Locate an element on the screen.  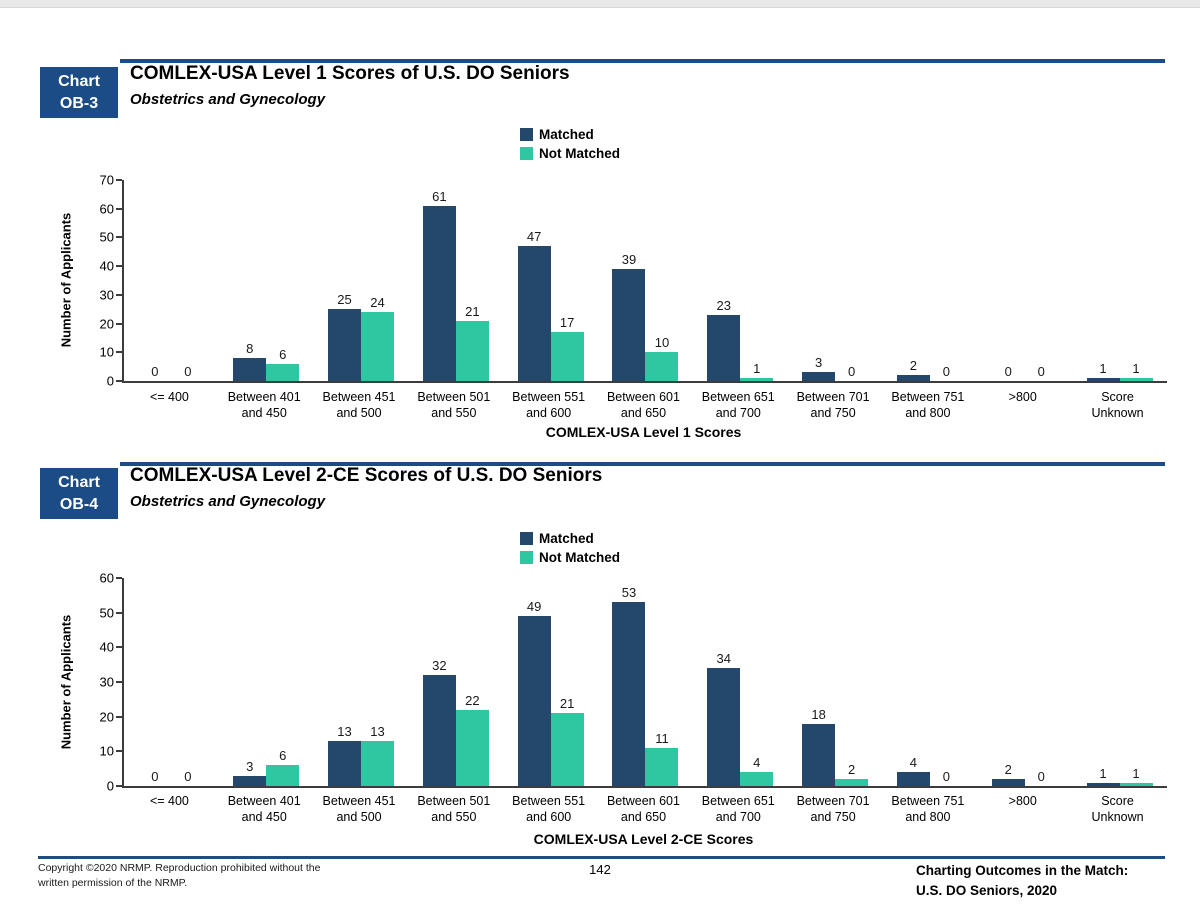
x-axis-category-label: Between 501 and 550 is located at coordinates (454, 405).